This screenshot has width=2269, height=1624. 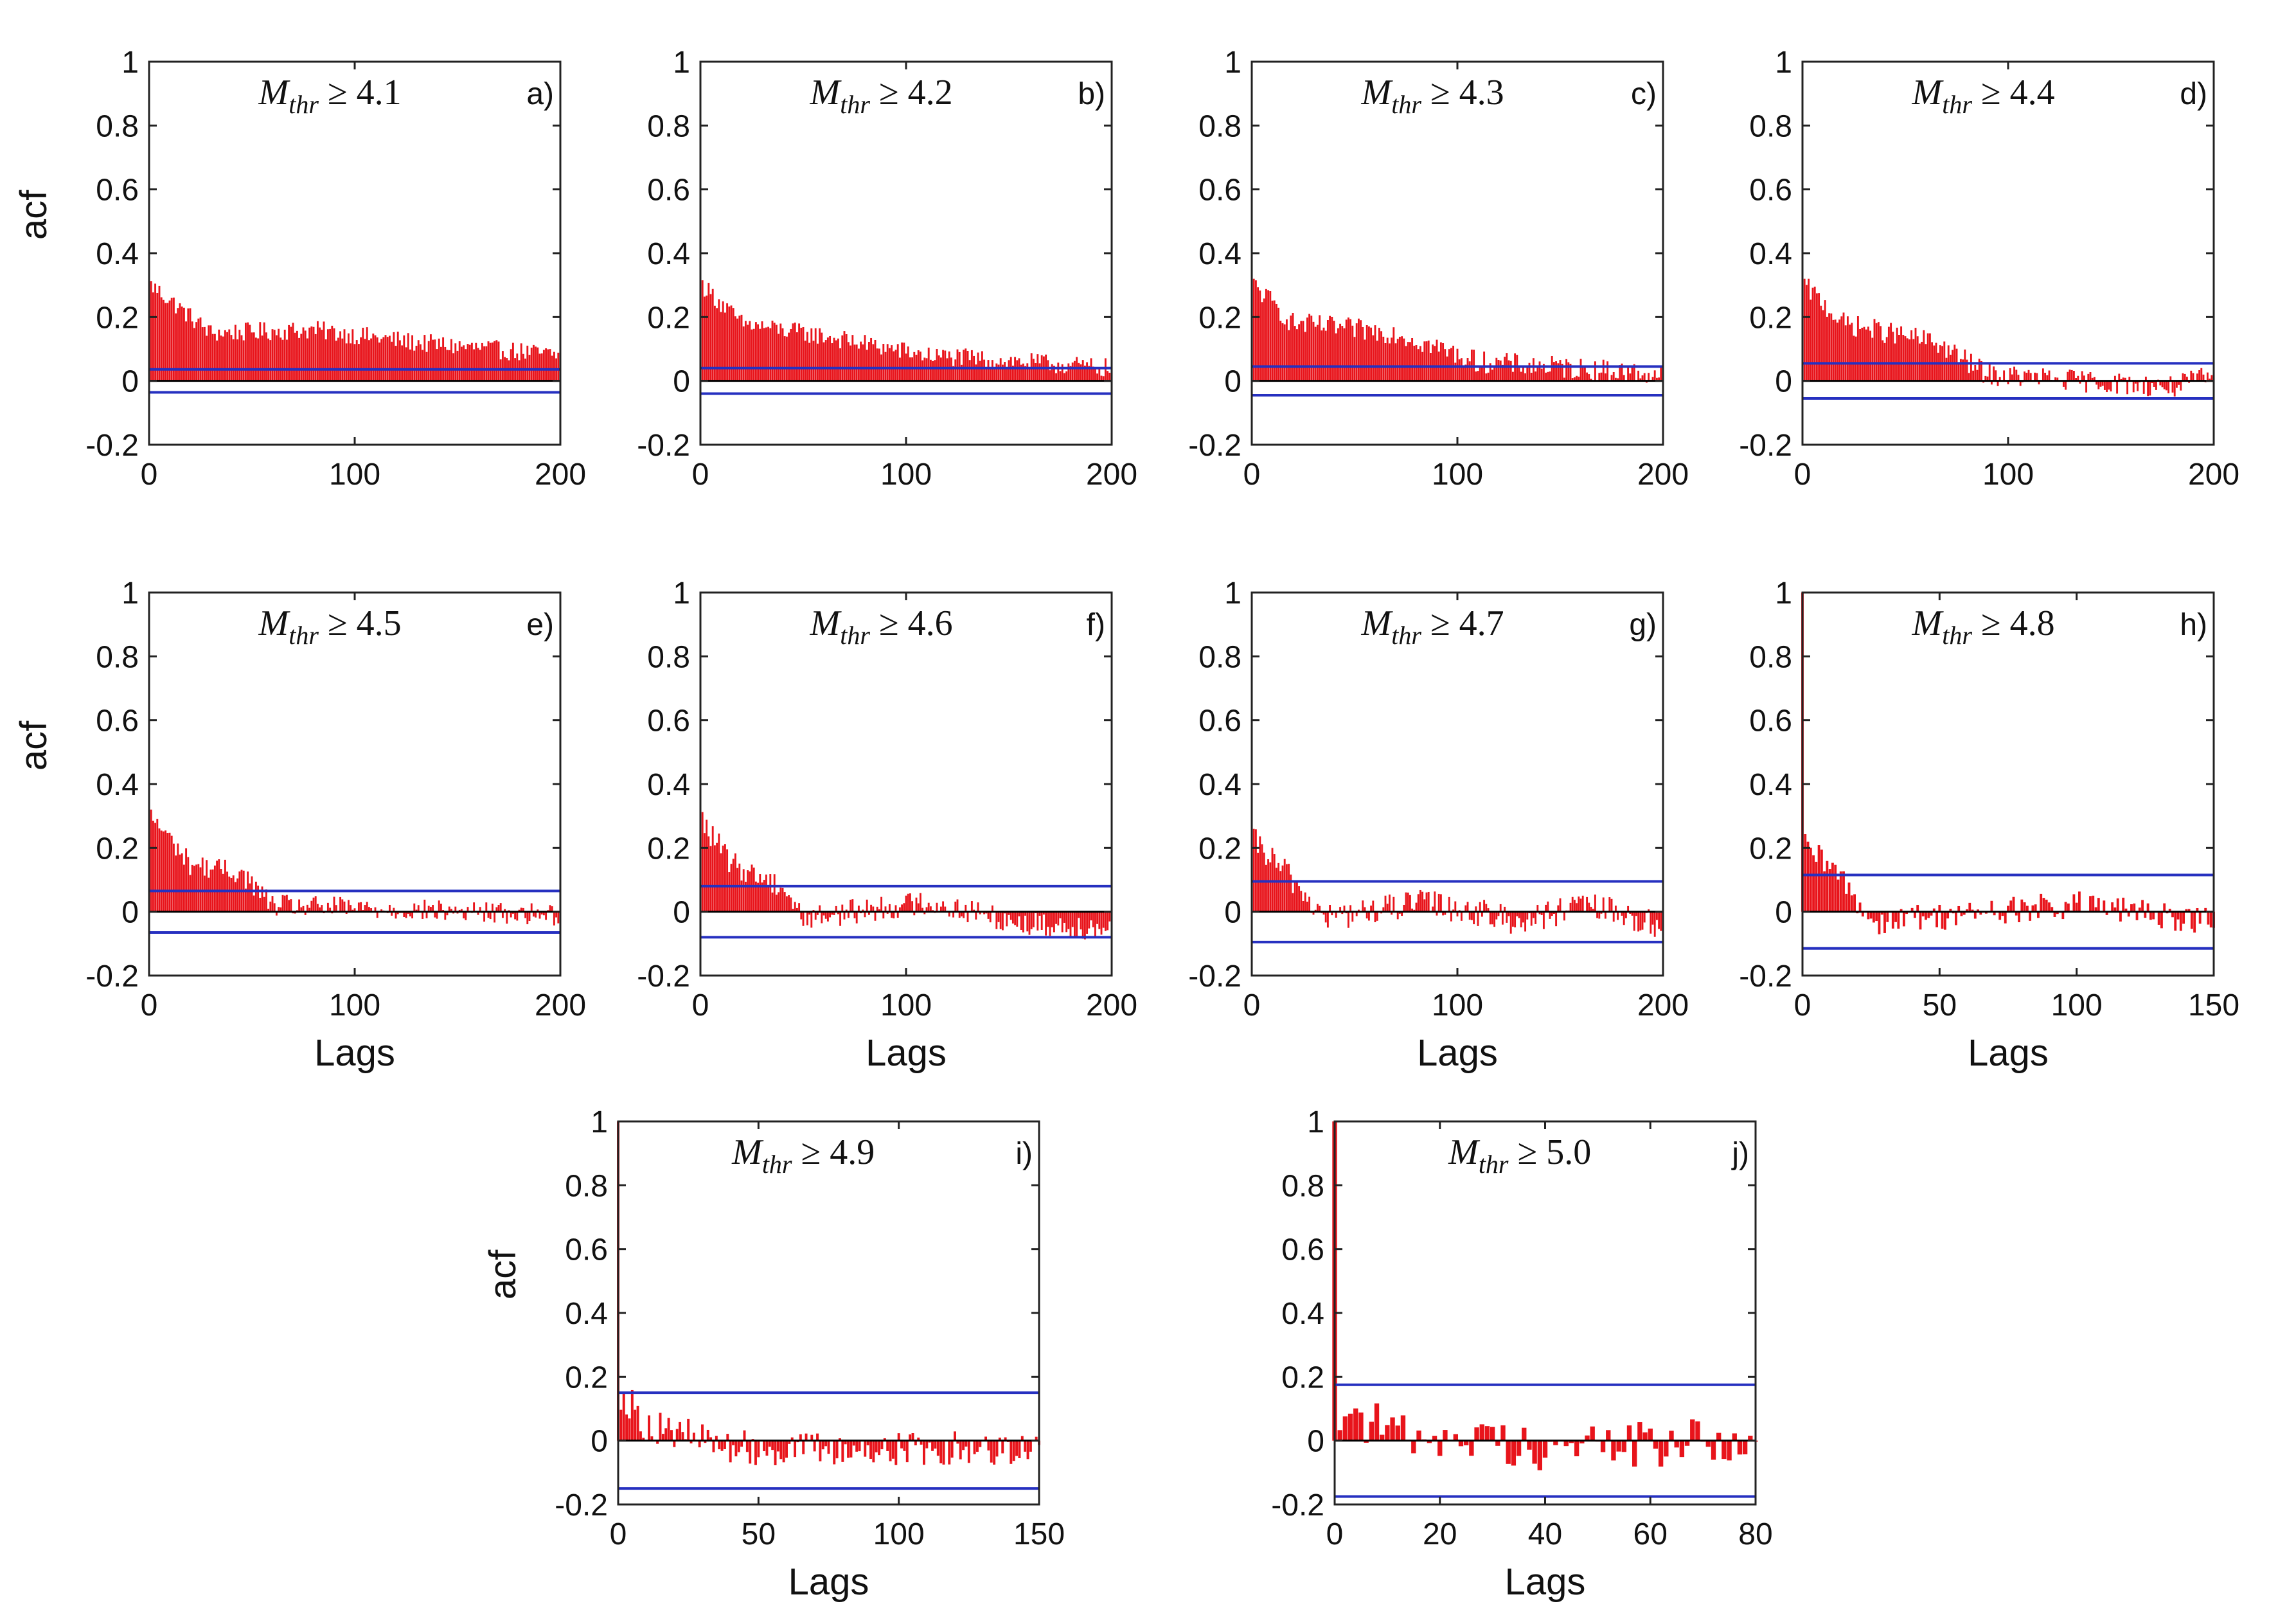 What do you see at coordinates (681, 382) in the screenshot?
I see `y-tick-label: 0` at bounding box center [681, 382].